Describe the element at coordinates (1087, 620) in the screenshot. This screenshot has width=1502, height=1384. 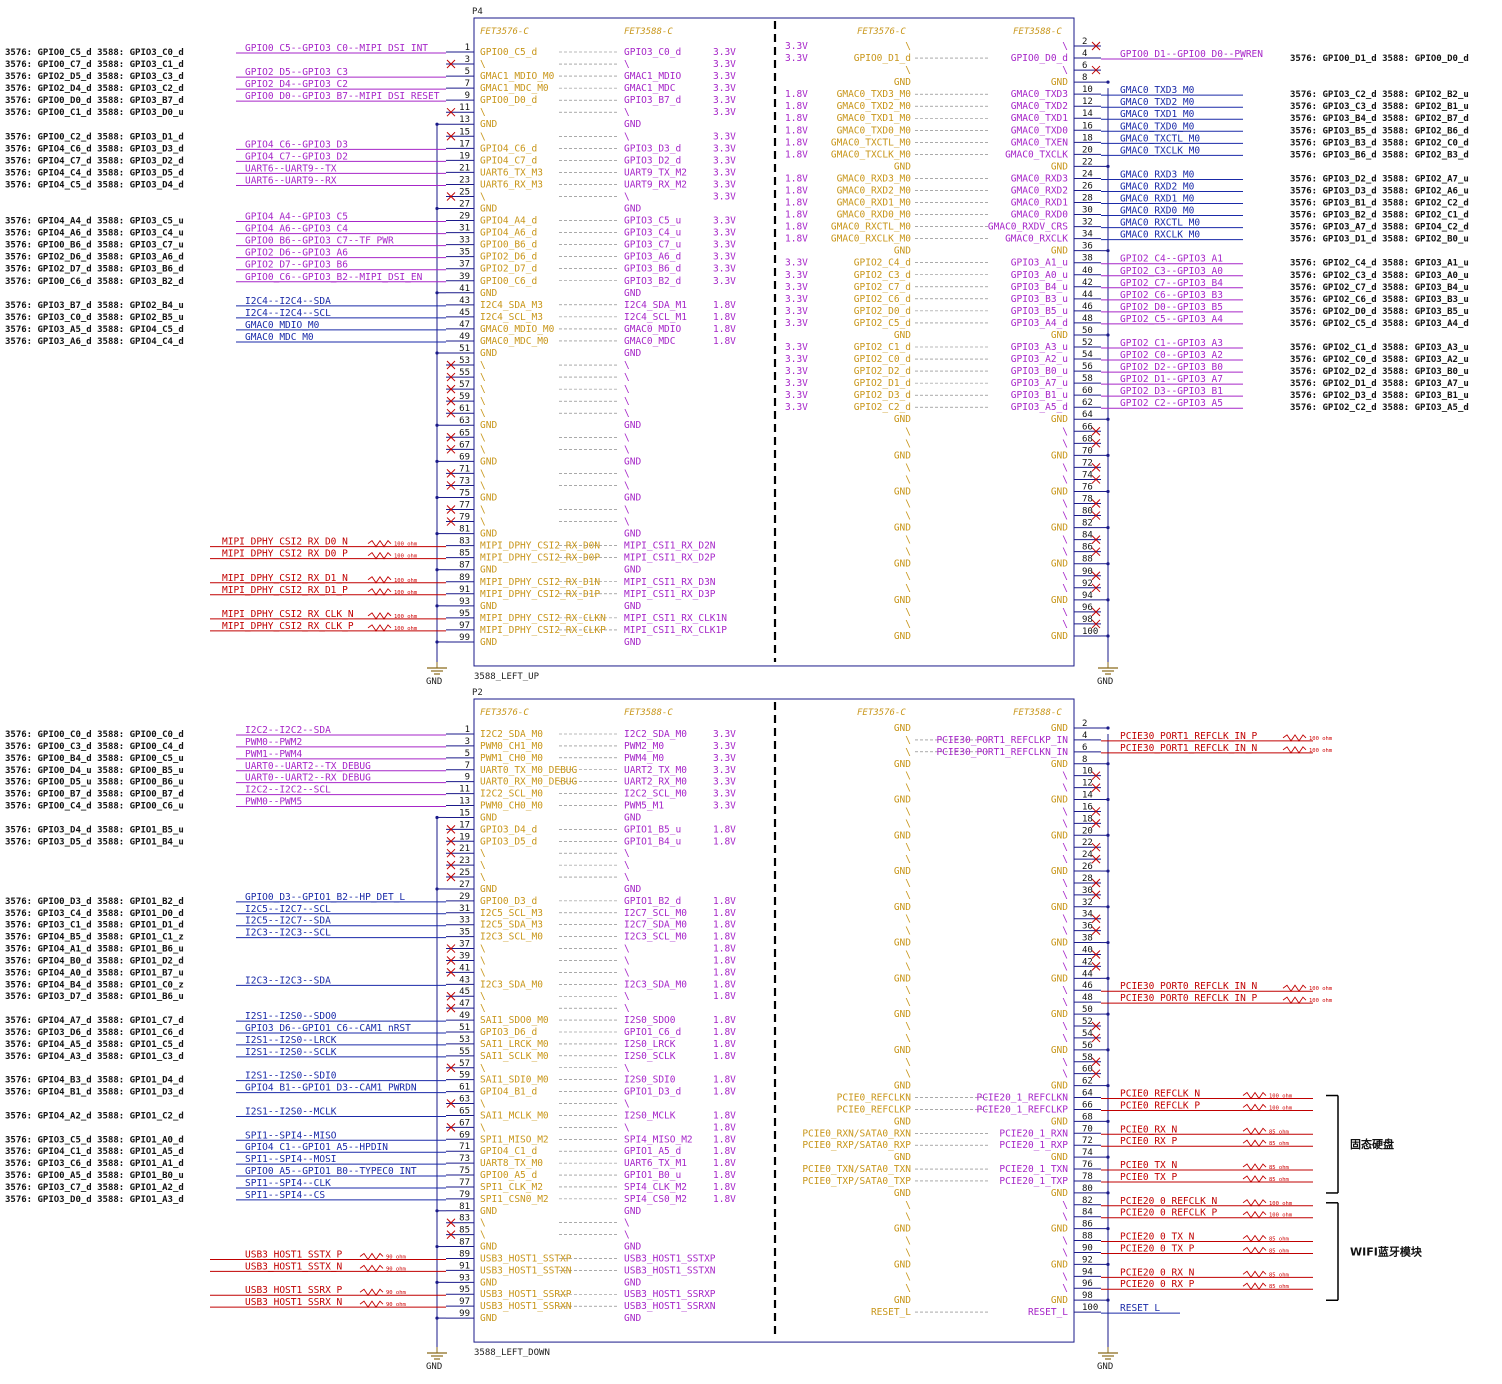
I see `pin-number: 98` at that location.